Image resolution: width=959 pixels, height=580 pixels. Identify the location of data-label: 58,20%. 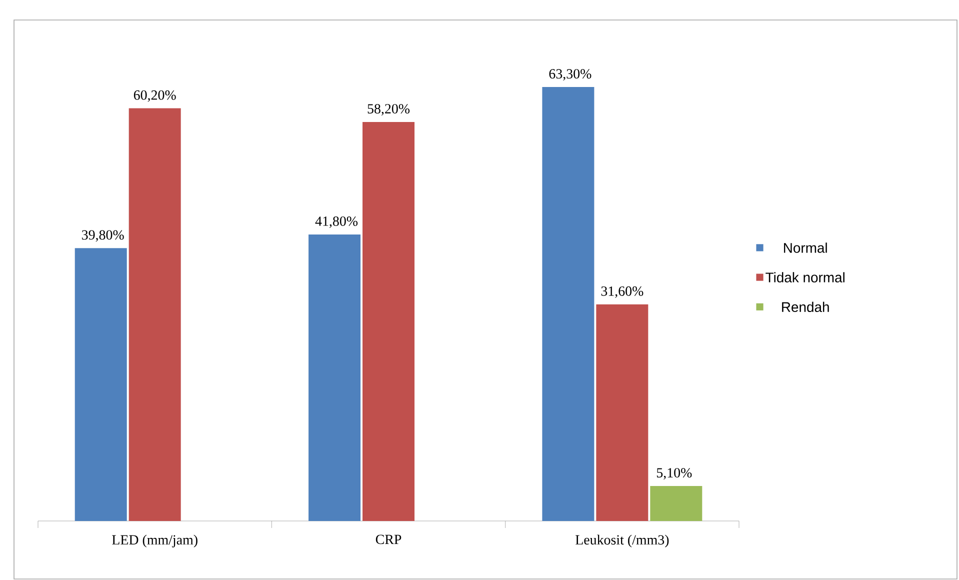
(389, 110).